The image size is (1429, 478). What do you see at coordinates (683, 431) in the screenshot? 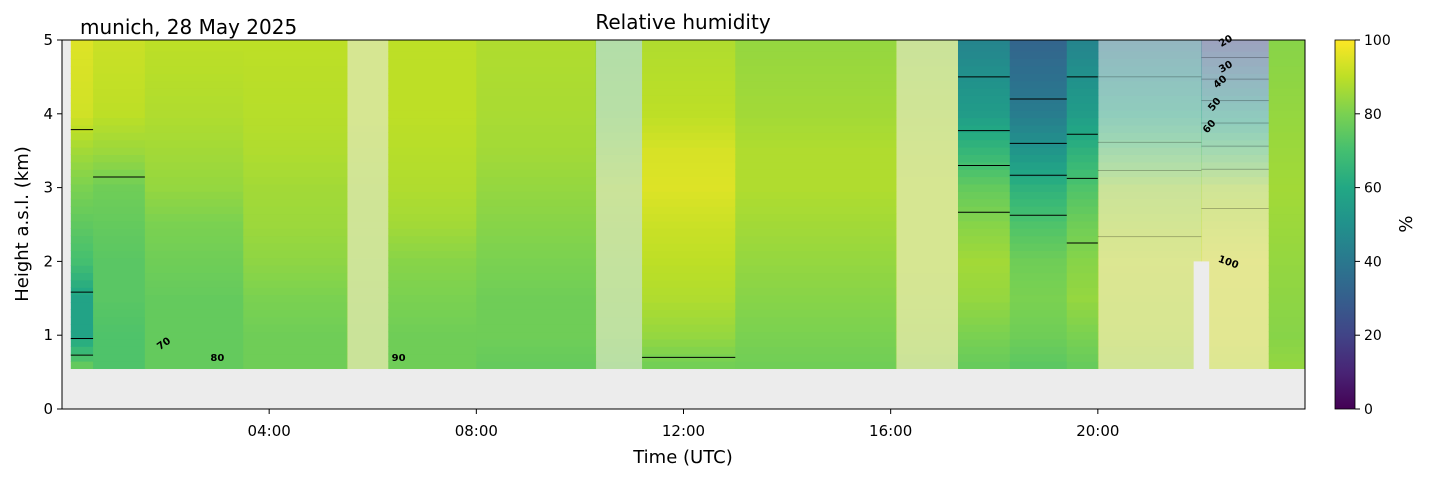
I see `x-tick-label: 12:00` at bounding box center [683, 431].